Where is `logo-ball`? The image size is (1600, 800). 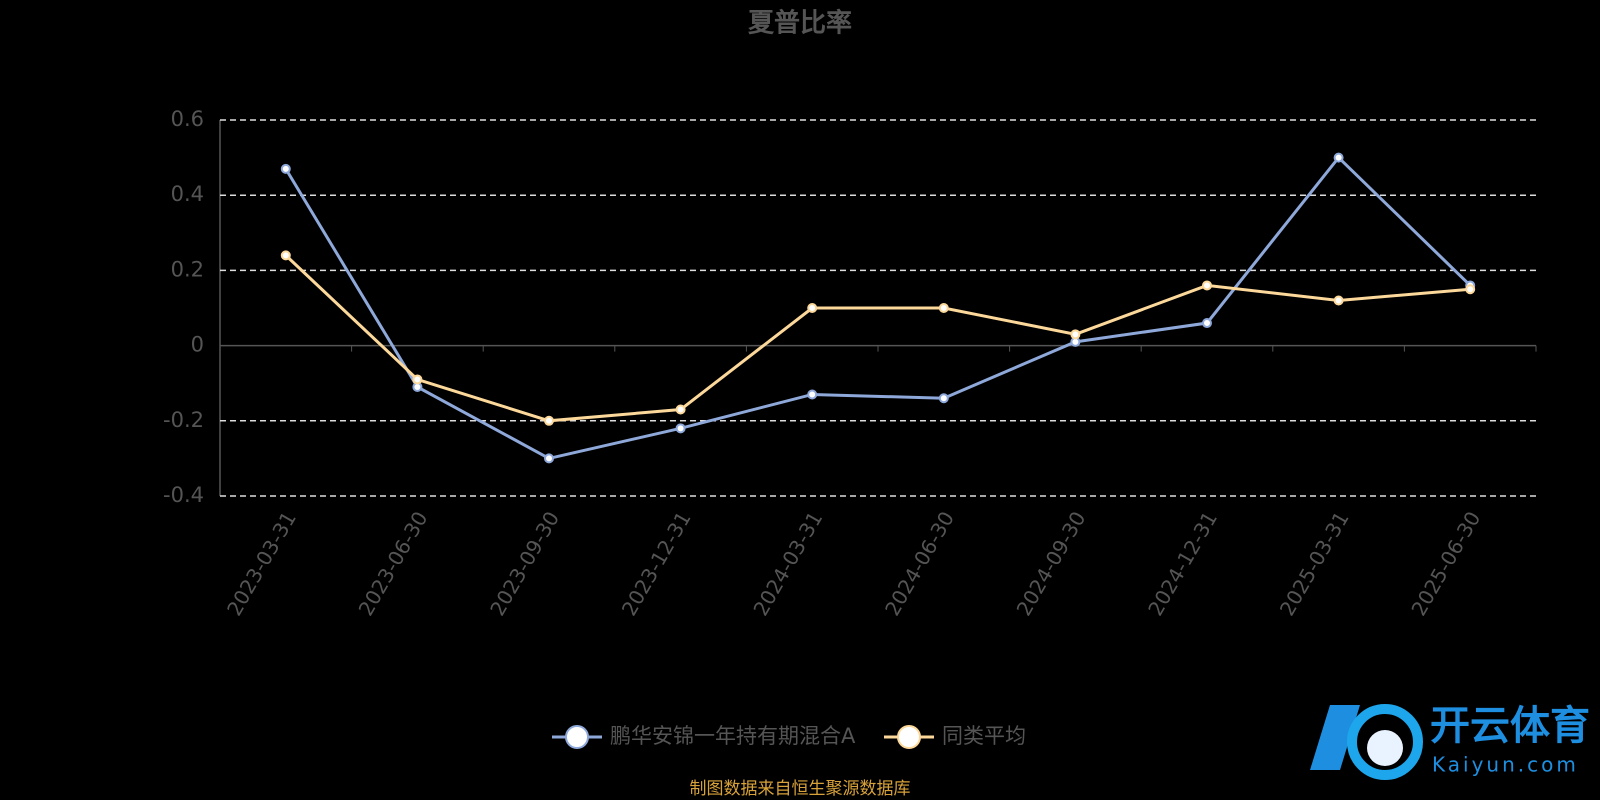 logo-ball is located at coordinates (1385, 748).